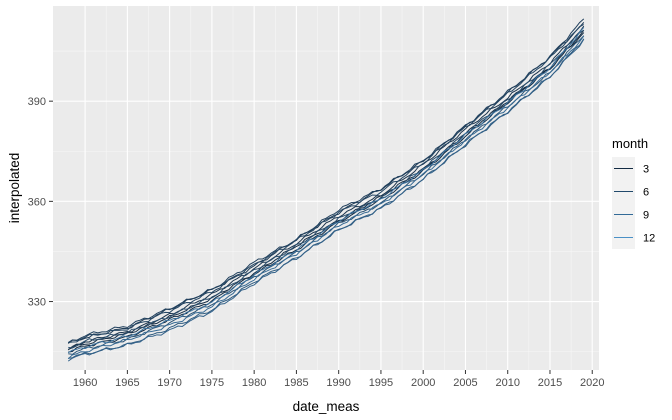 The width and height of the screenshot is (672, 420). What do you see at coordinates (646, 170) in the screenshot?
I see `legend-label: 3` at bounding box center [646, 170].